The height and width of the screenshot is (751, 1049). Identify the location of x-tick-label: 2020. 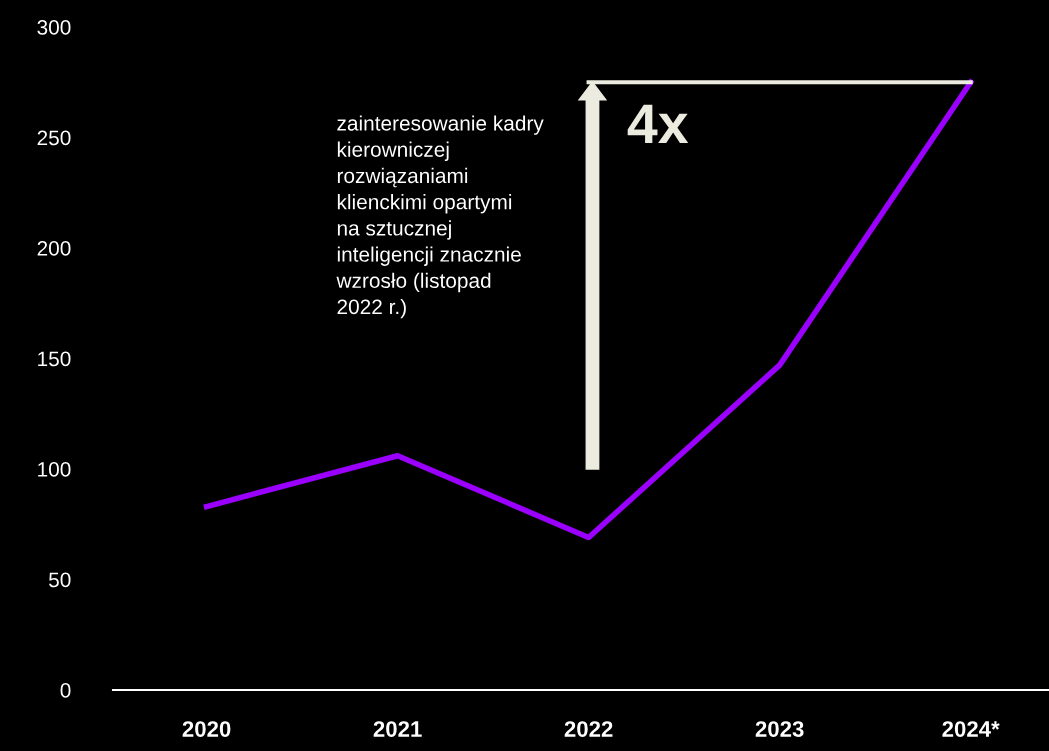
(206, 729).